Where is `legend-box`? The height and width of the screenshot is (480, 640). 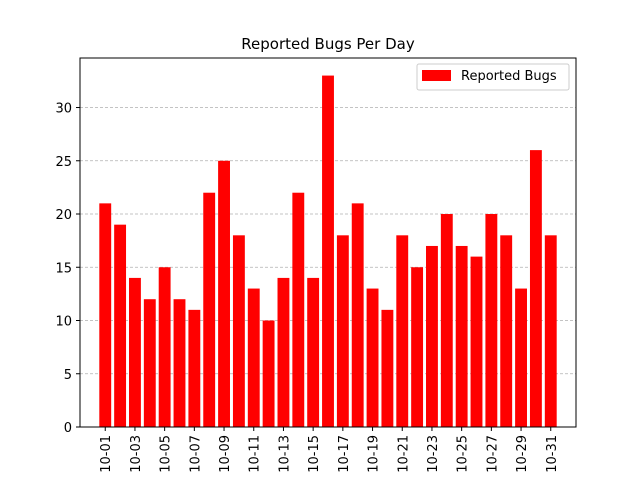
legend-box is located at coordinates (493, 77).